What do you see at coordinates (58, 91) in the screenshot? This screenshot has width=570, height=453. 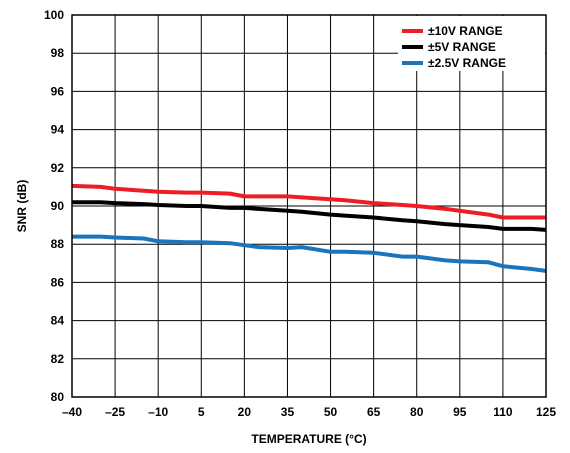 I see `y-tick-label: 96` at bounding box center [58, 91].